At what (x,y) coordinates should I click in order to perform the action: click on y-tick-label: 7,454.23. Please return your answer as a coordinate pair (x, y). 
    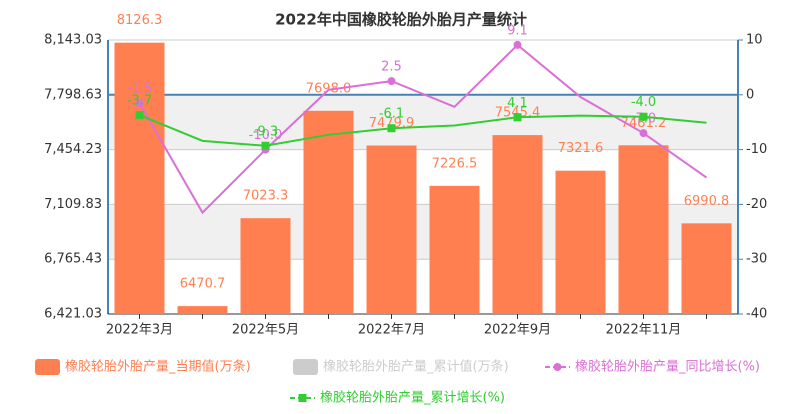
    Looking at the image, I should click on (73, 149).